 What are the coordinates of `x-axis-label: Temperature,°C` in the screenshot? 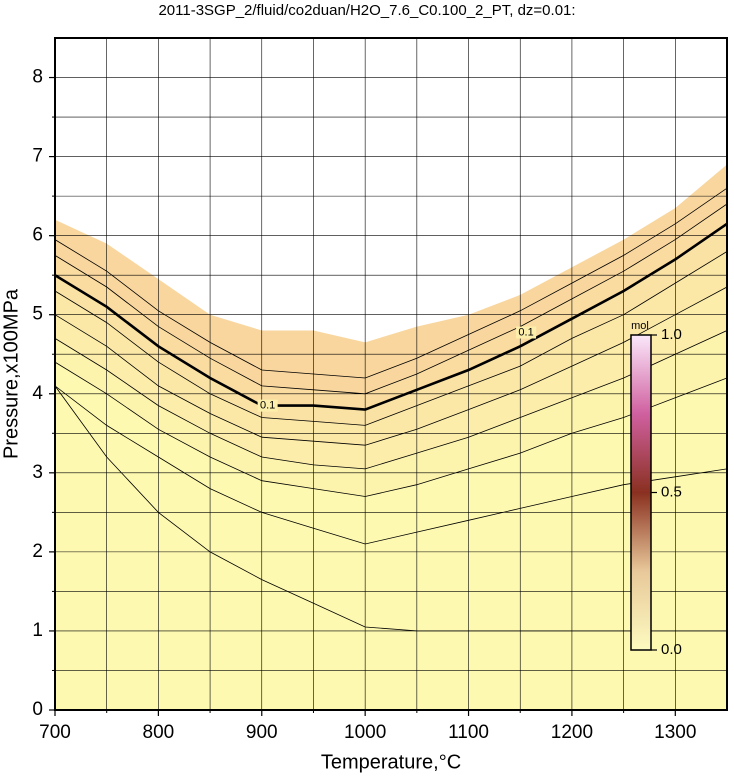 It's located at (391, 762).